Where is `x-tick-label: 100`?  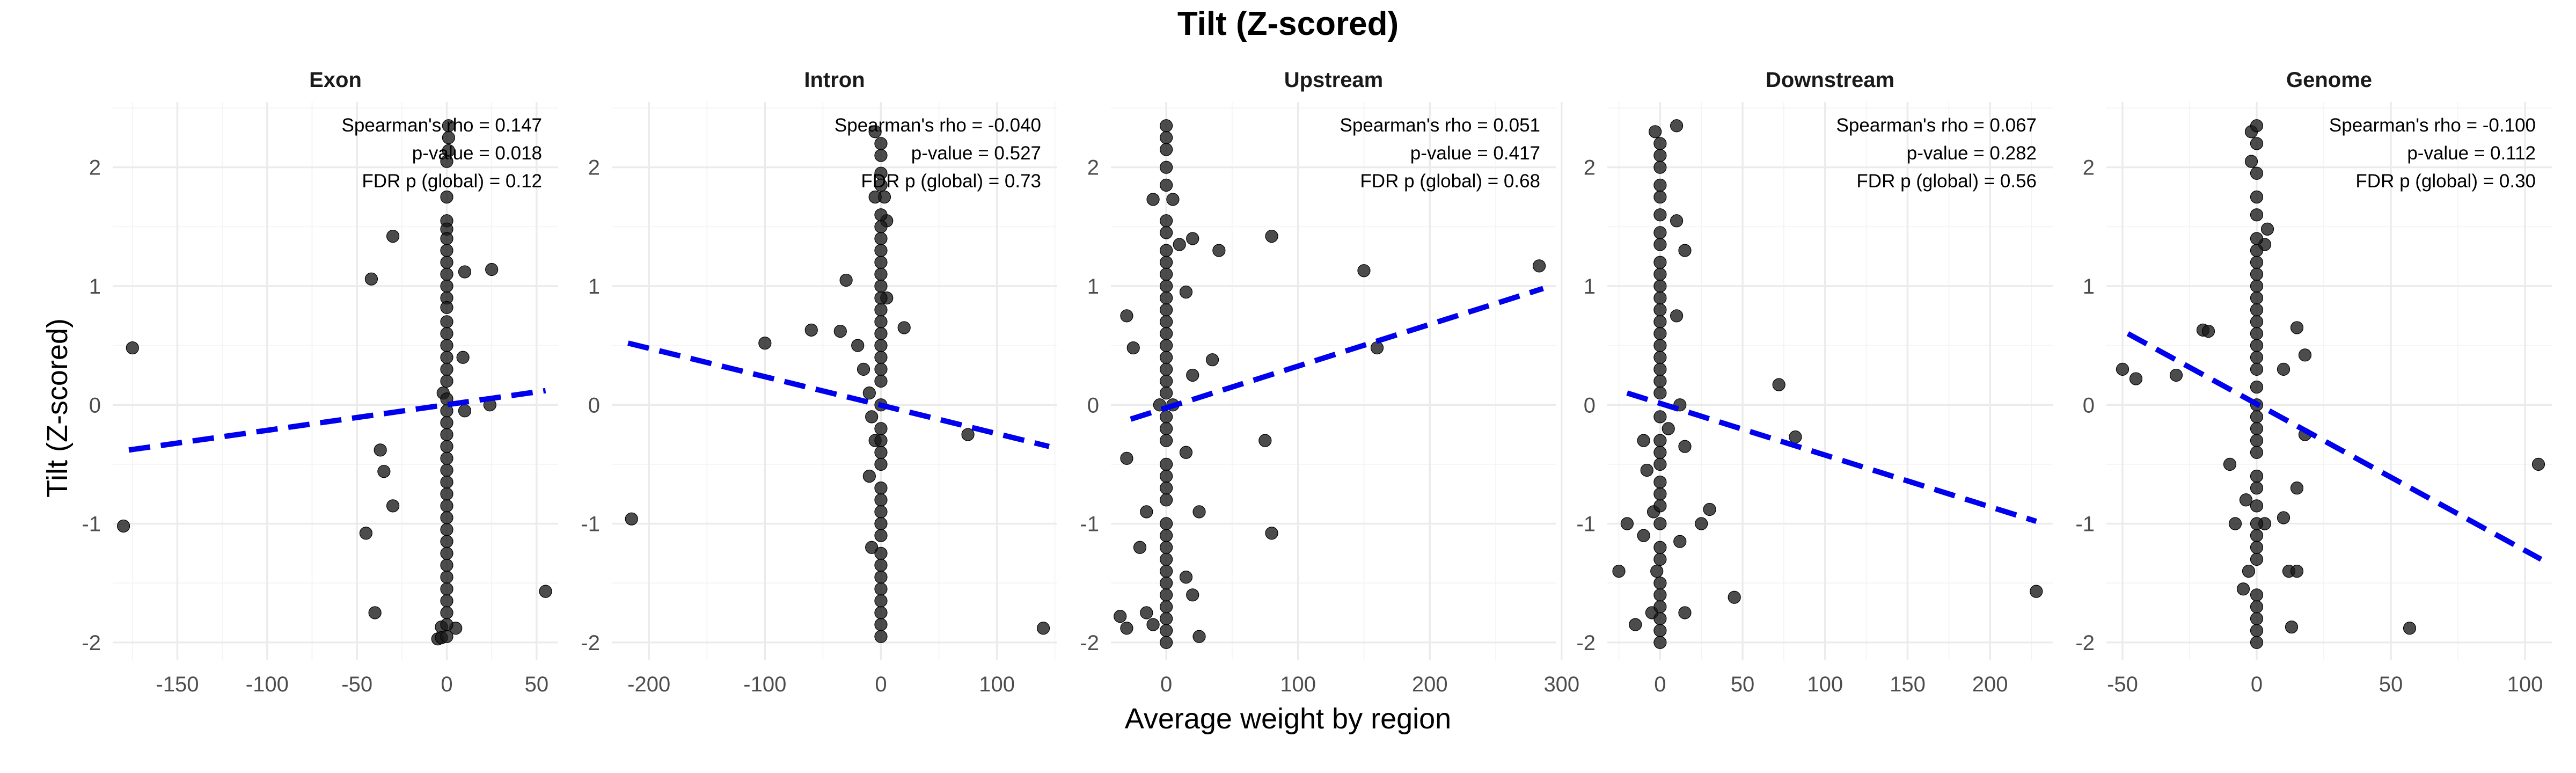
x-tick-label: 100 is located at coordinates (2525, 684).